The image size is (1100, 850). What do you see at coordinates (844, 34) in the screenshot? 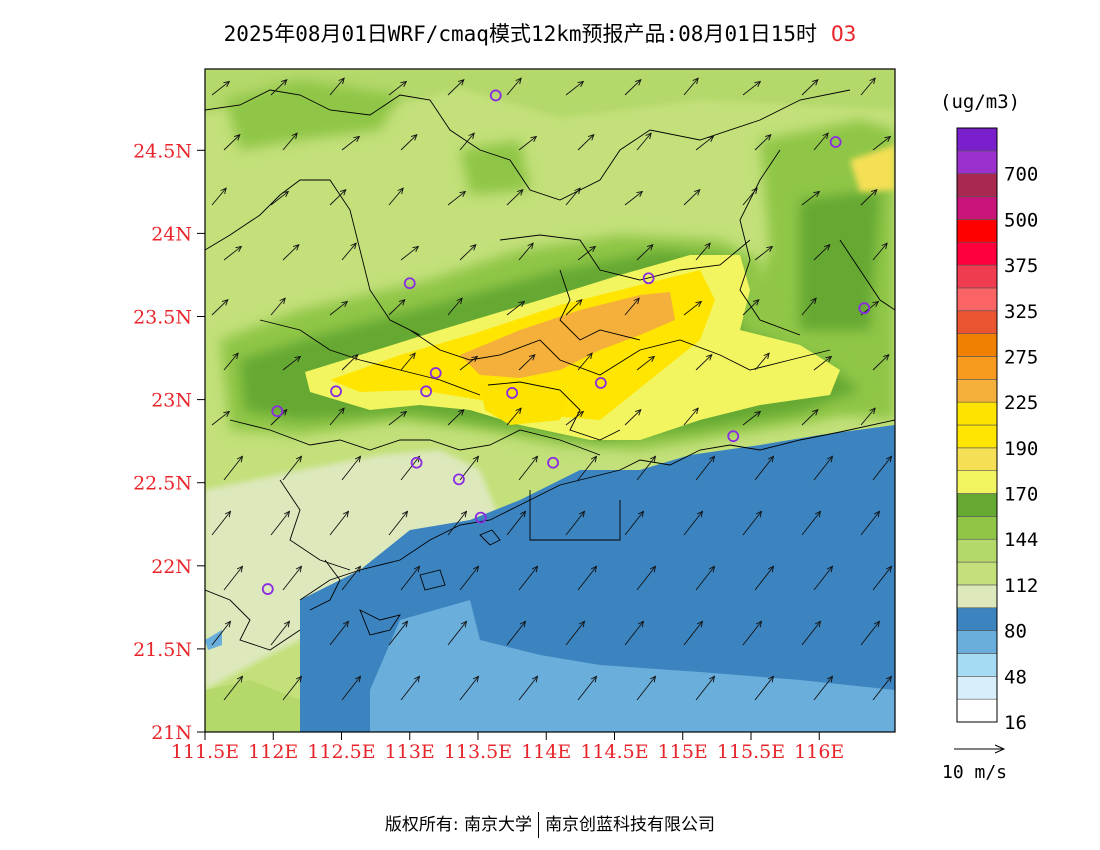
I see `pollutant-label: O3` at bounding box center [844, 34].